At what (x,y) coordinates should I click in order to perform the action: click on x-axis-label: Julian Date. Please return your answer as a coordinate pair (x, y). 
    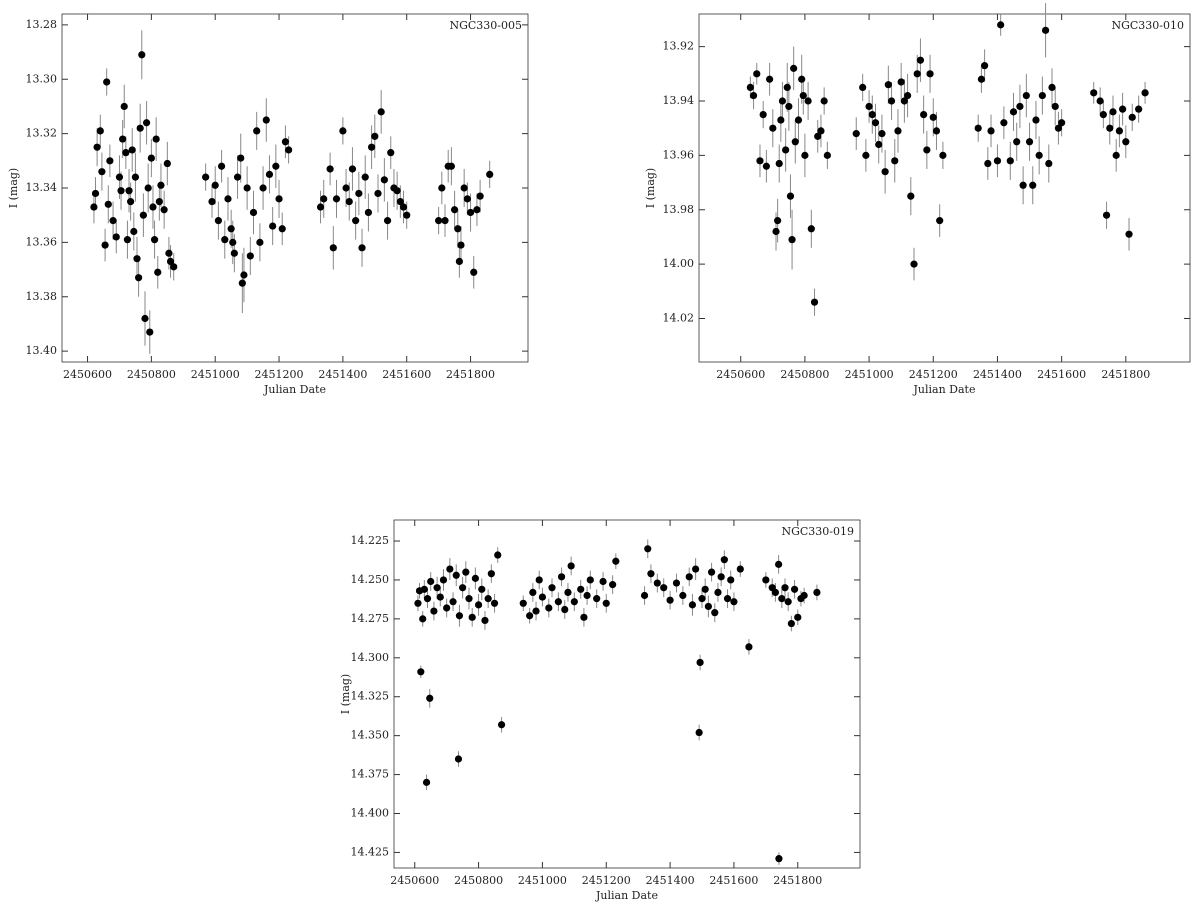
    Looking at the image, I should click on (944, 389).